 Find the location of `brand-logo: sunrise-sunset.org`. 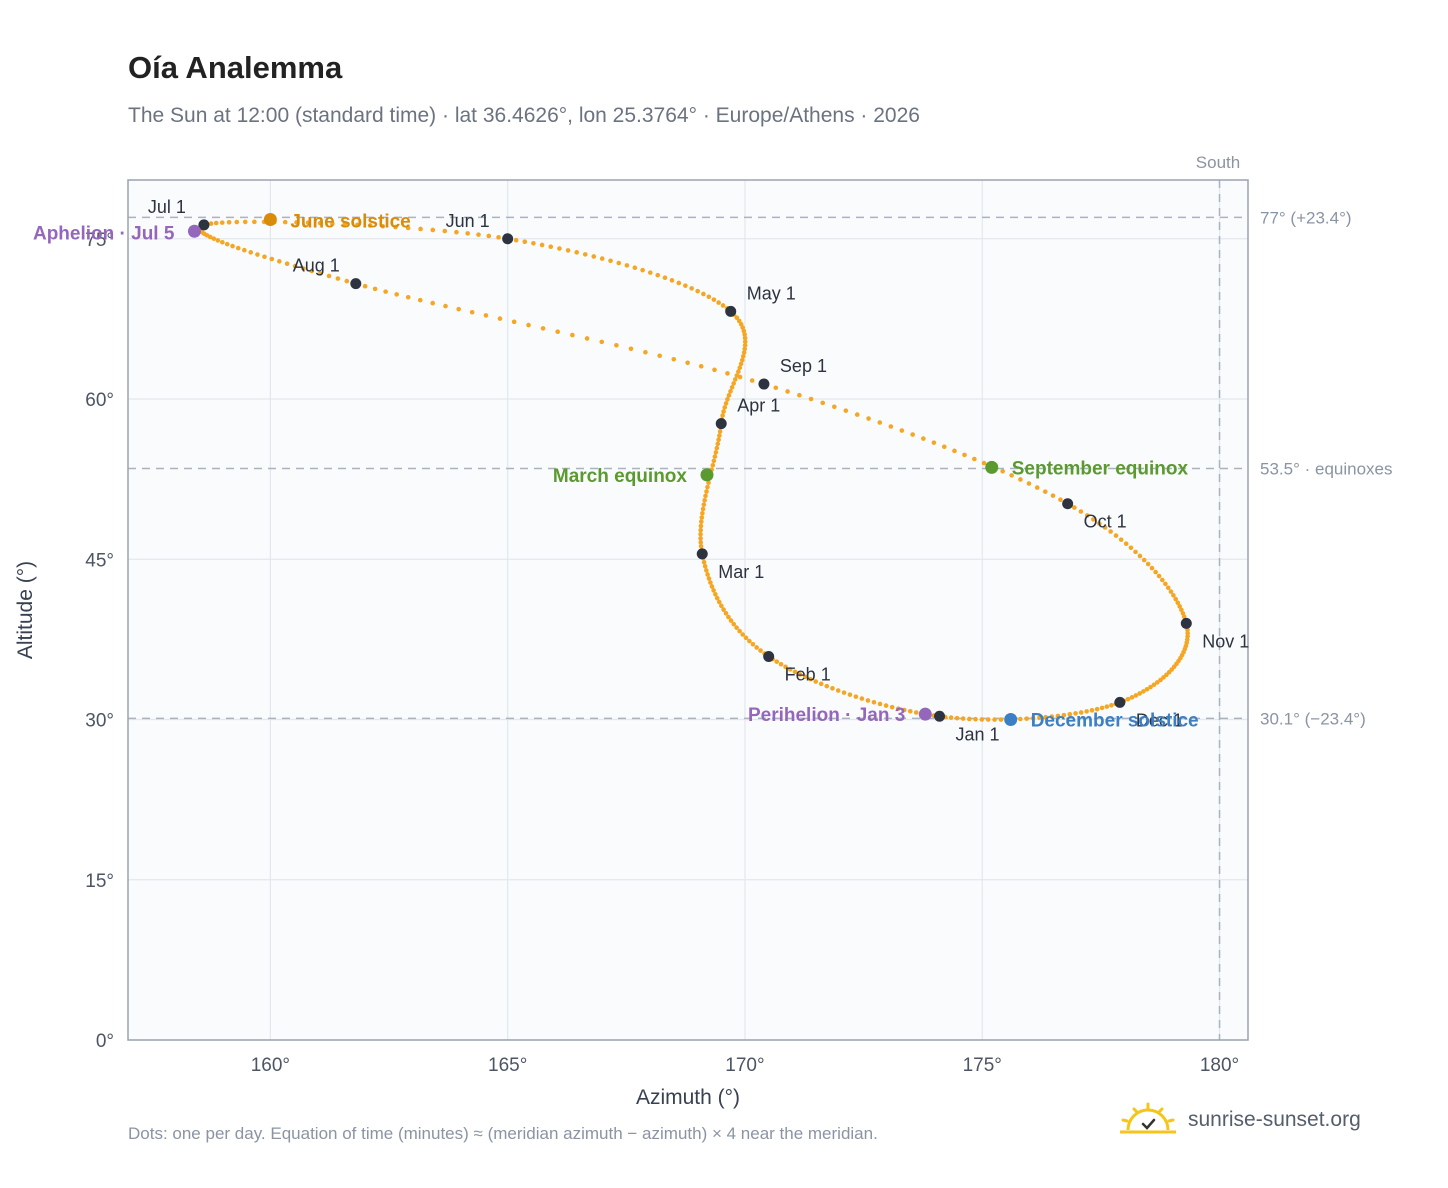

brand-logo: sunrise-sunset.org is located at coordinates (1239, 1120).